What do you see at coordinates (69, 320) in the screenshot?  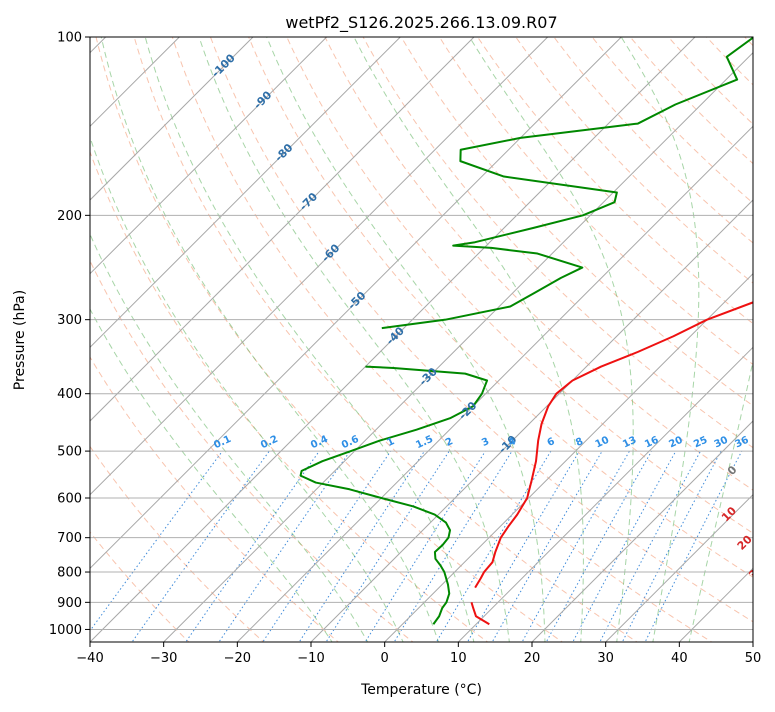 I see `y-tick-label: 300` at bounding box center [69, 320].